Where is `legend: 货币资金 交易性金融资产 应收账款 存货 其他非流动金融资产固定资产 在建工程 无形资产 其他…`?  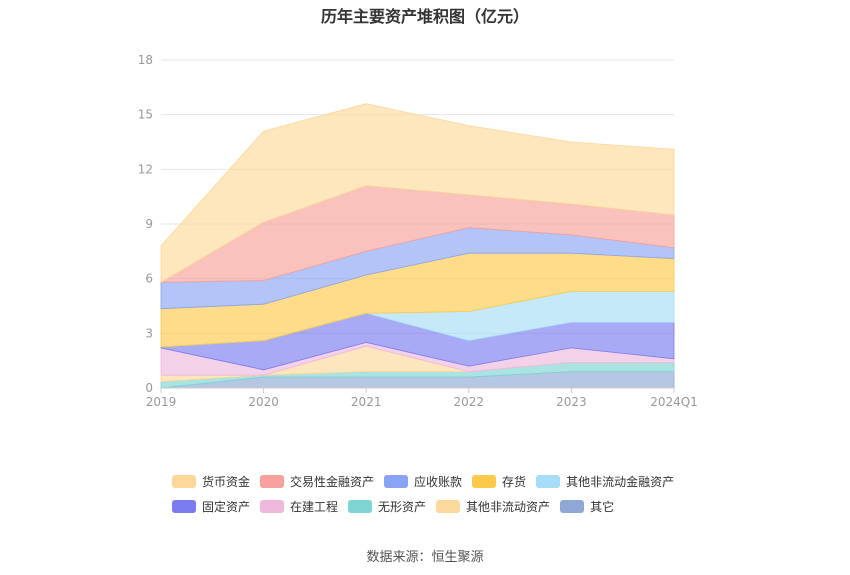
legend: 货币资金 交易性金融资产 应收账款 存货 其他非流动金融资产固定资产 在建工程 无形资产 其他… is located at coordinates (452, 497).